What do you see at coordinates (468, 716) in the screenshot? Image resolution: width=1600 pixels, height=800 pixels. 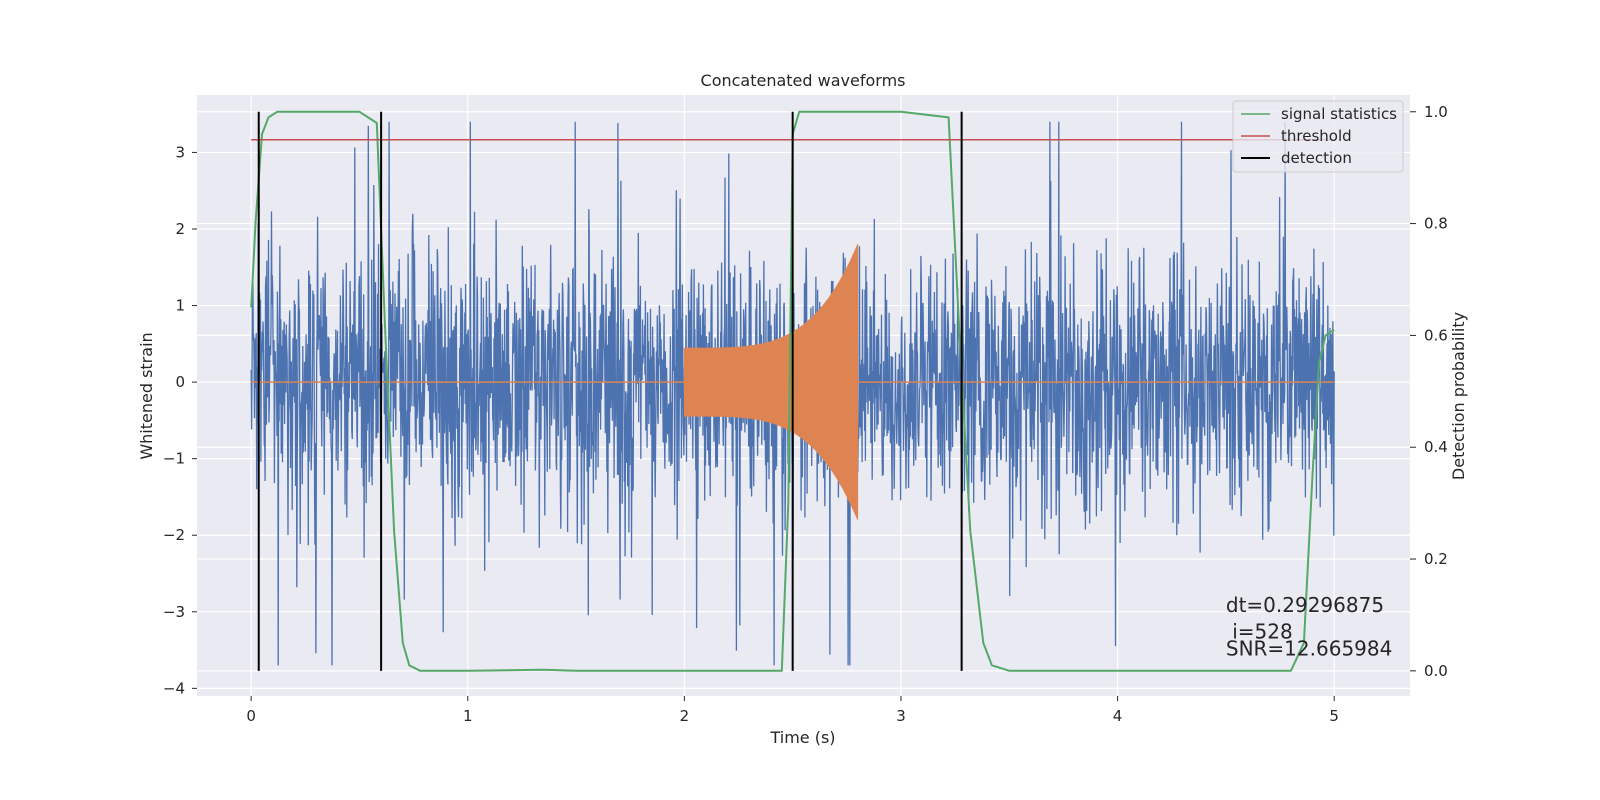 I see `x-tick-label: 1` at bounding box center [468, 716].